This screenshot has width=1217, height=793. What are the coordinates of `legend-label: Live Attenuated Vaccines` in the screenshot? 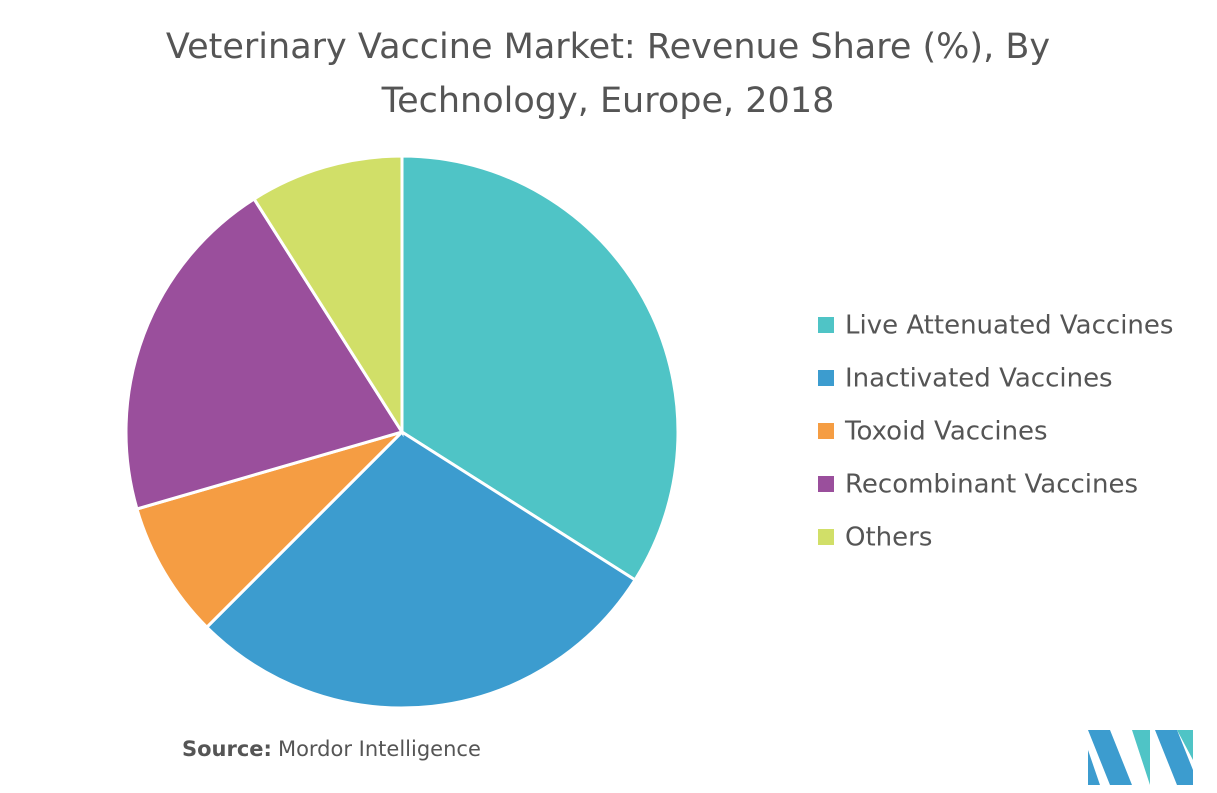 It's located at (1009, 326).